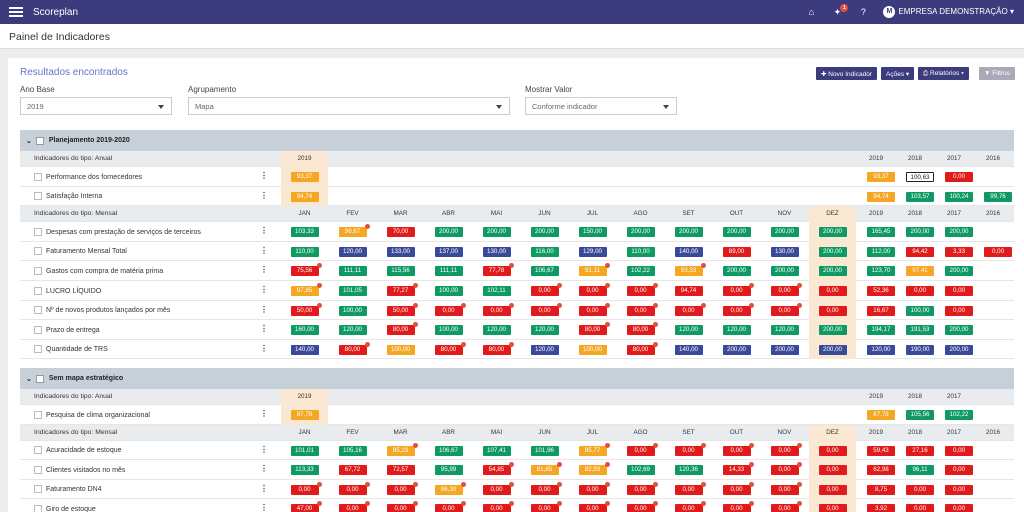 The height and width of the screenshot is (512, 1024). I want to click on indicator-label: Gastos com compra de matéria prima, so click(105, 271).